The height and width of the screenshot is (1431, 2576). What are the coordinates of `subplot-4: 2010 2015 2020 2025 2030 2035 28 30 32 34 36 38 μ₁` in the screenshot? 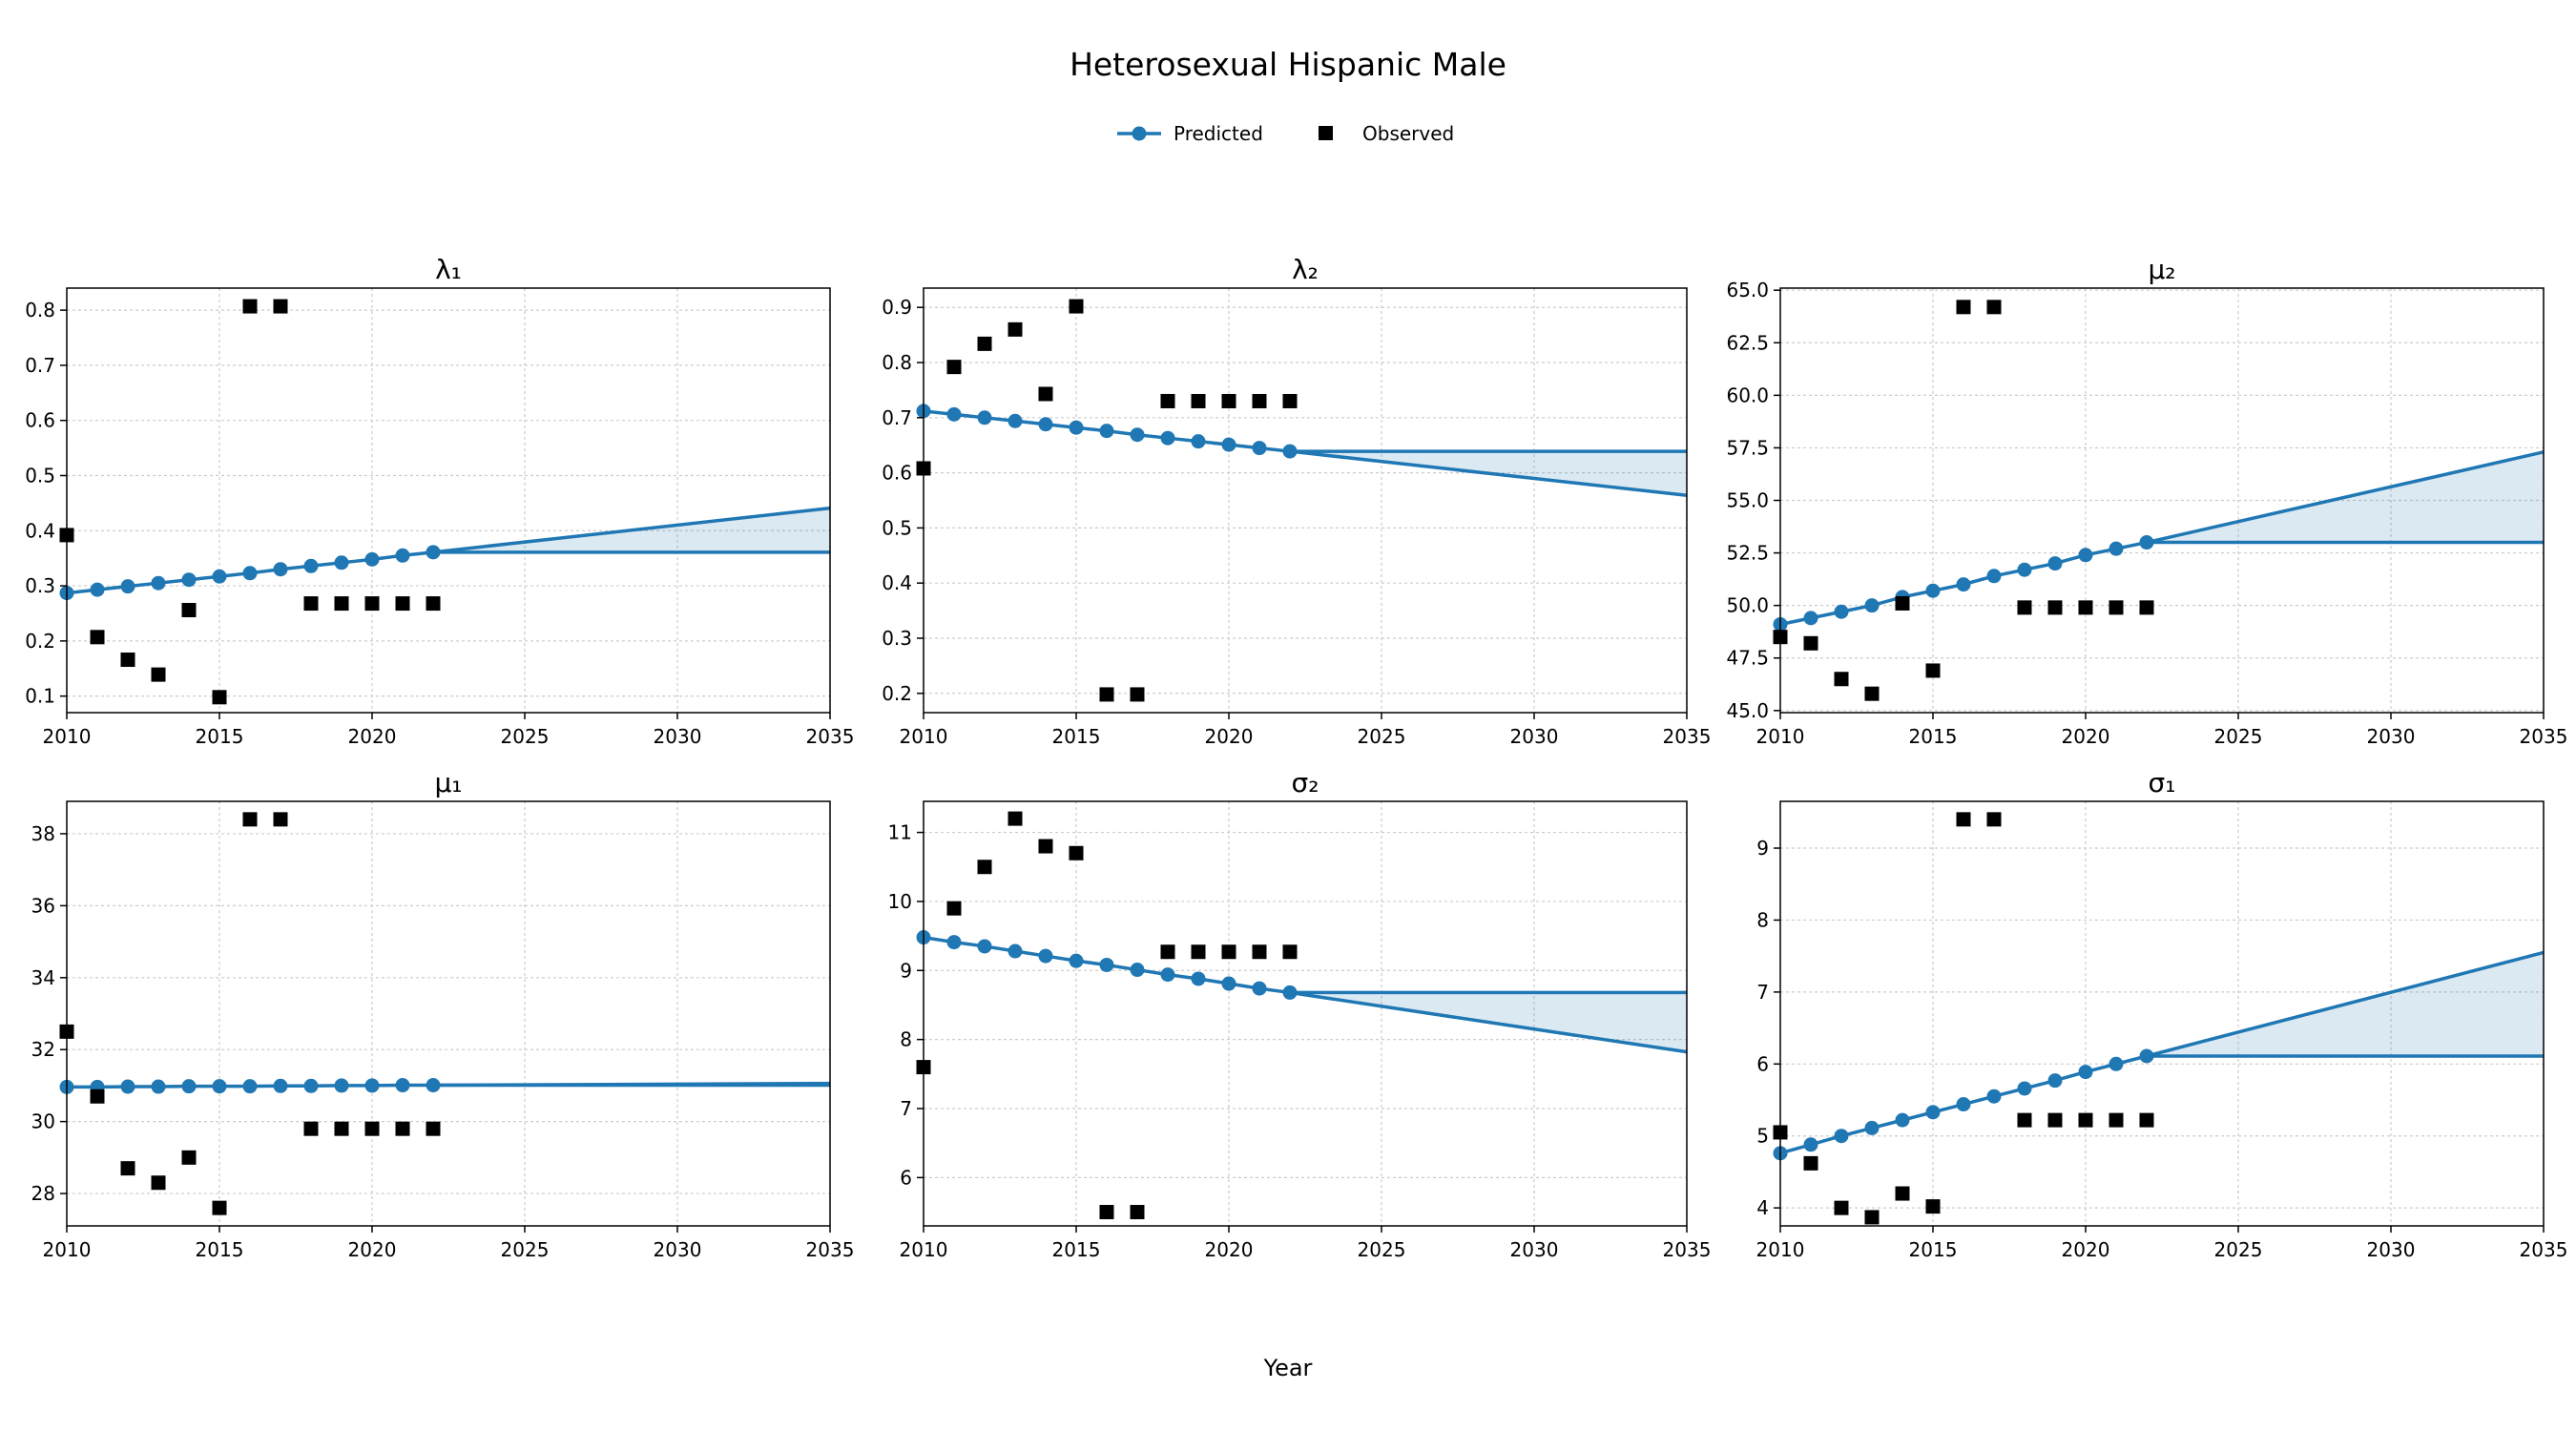 It's located at (443, 1014).